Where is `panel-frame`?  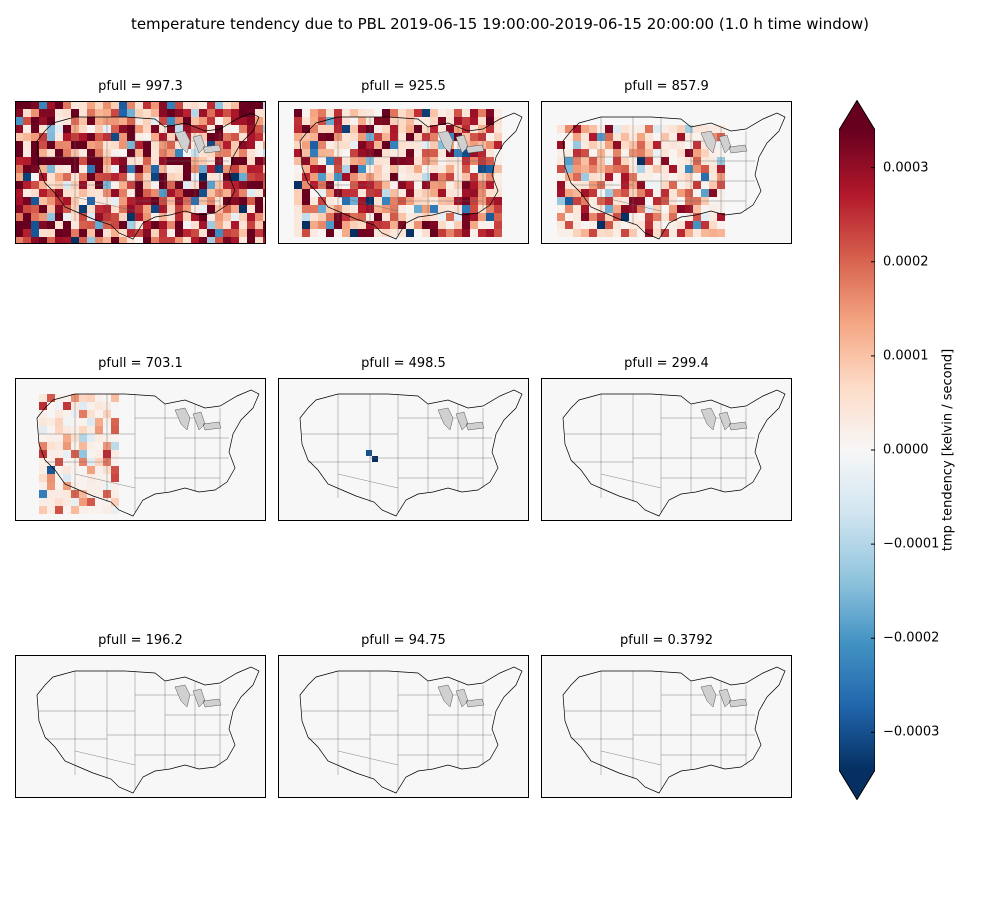
panel-frame is located at coordinates (140, 726).